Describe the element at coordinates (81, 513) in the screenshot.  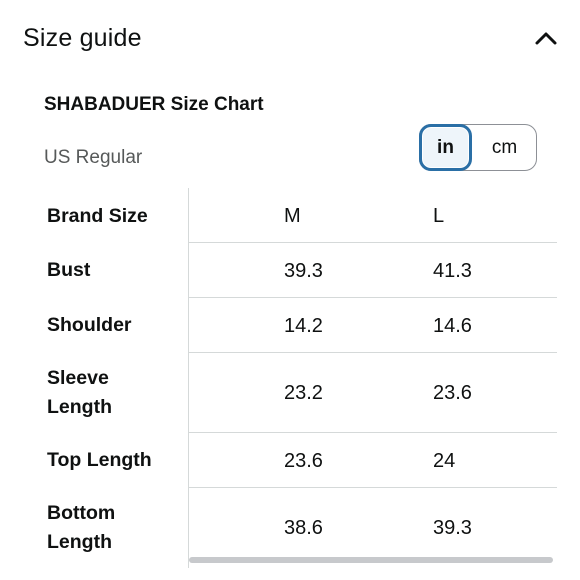
I see `row-label-bottom: Bottom` at that location.